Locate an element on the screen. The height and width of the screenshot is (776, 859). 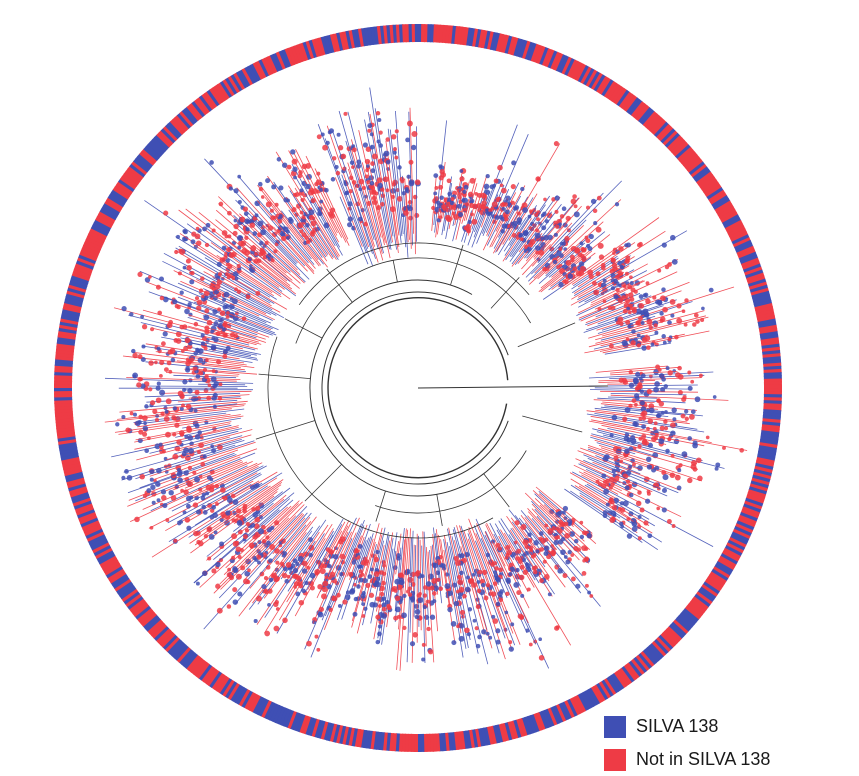
legend-item-not-silva: Not in SILVA 138 is located at coordinates (729, 759).